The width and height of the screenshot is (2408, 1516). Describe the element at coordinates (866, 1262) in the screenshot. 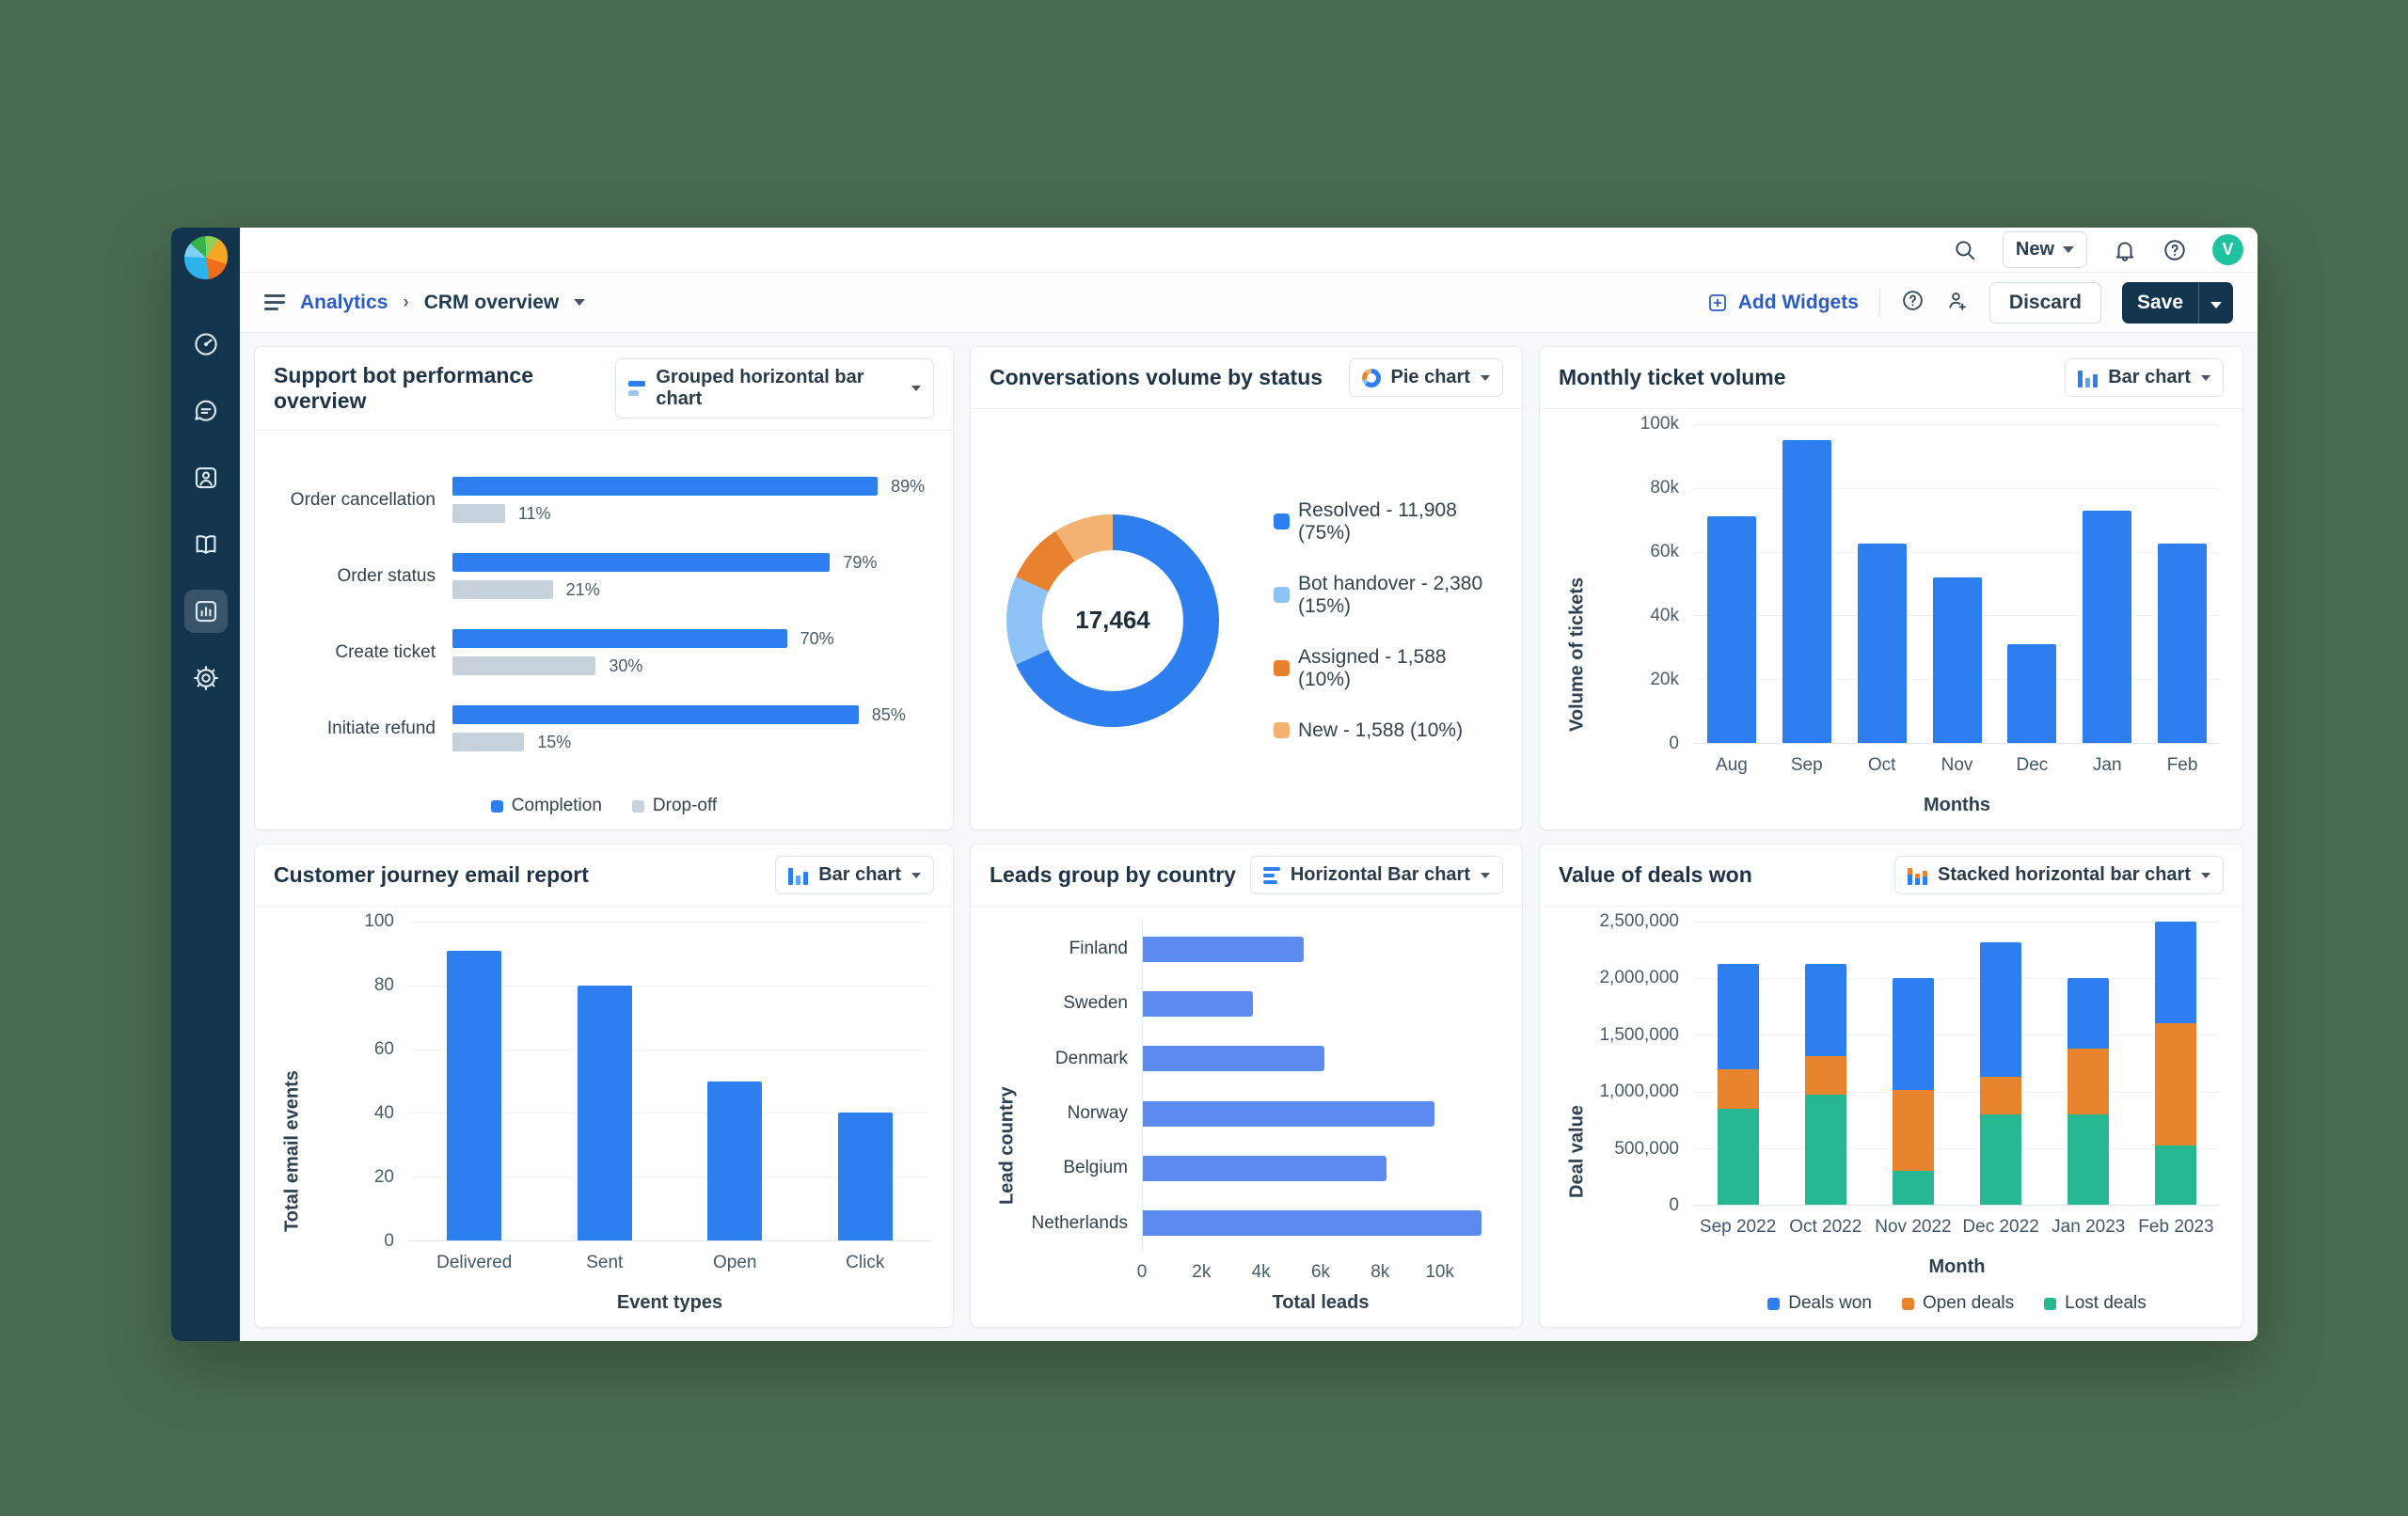

I see `axis-tick-label: Click` at that location.